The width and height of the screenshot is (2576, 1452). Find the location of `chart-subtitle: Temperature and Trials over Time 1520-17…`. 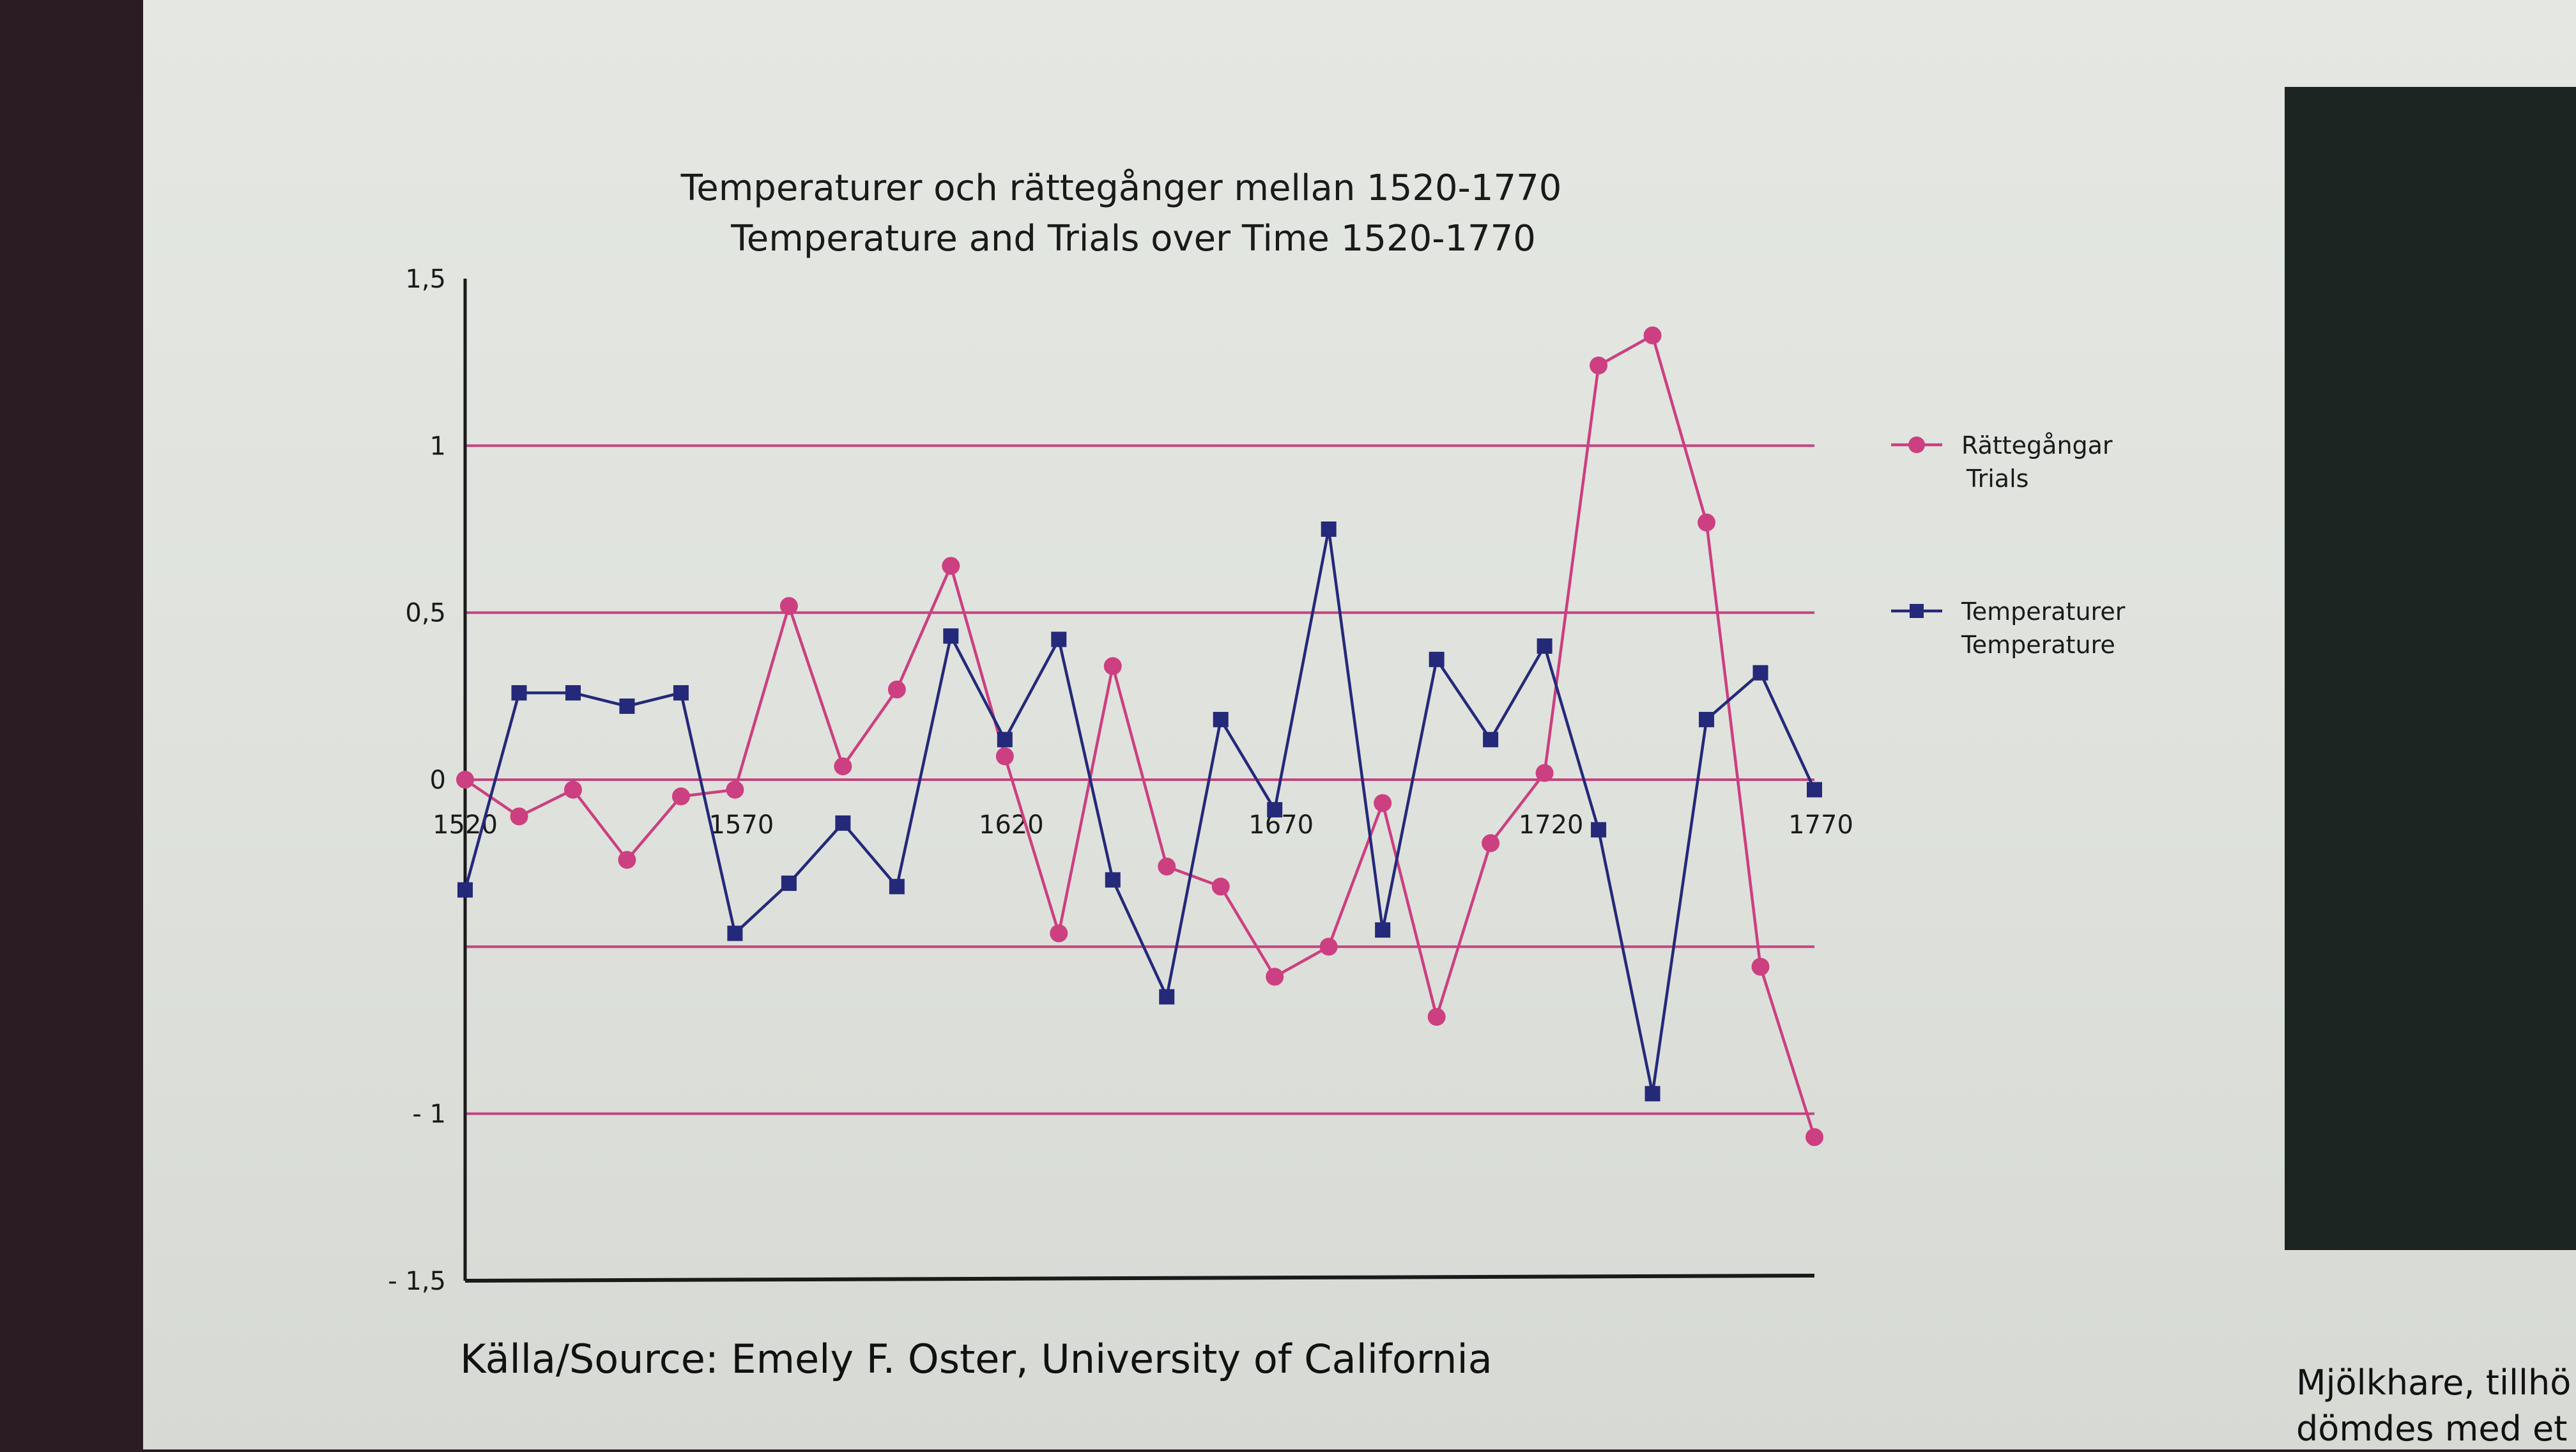

chart-subtitle: Temperature and Trials over Time 1520-17… is located at coordinates (1133, 238).